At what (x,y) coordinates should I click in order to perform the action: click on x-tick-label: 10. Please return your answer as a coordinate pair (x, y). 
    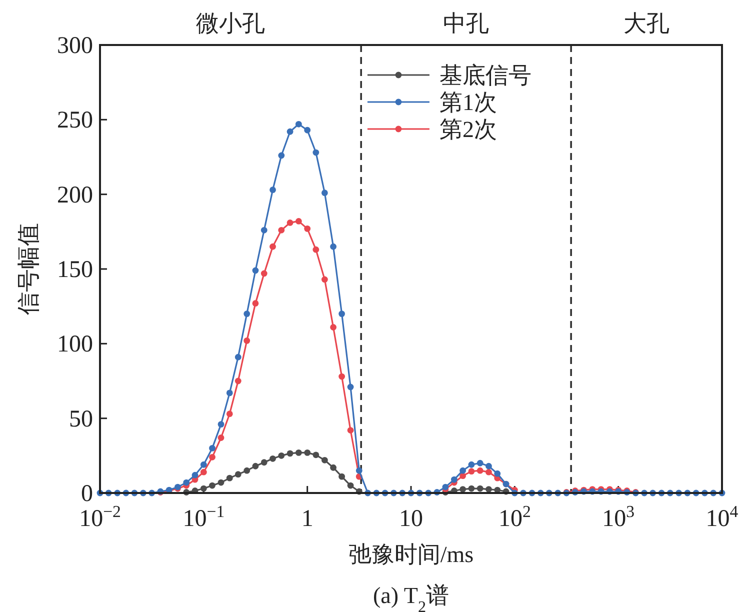
    Looking at the image, I should click on (411, 519).